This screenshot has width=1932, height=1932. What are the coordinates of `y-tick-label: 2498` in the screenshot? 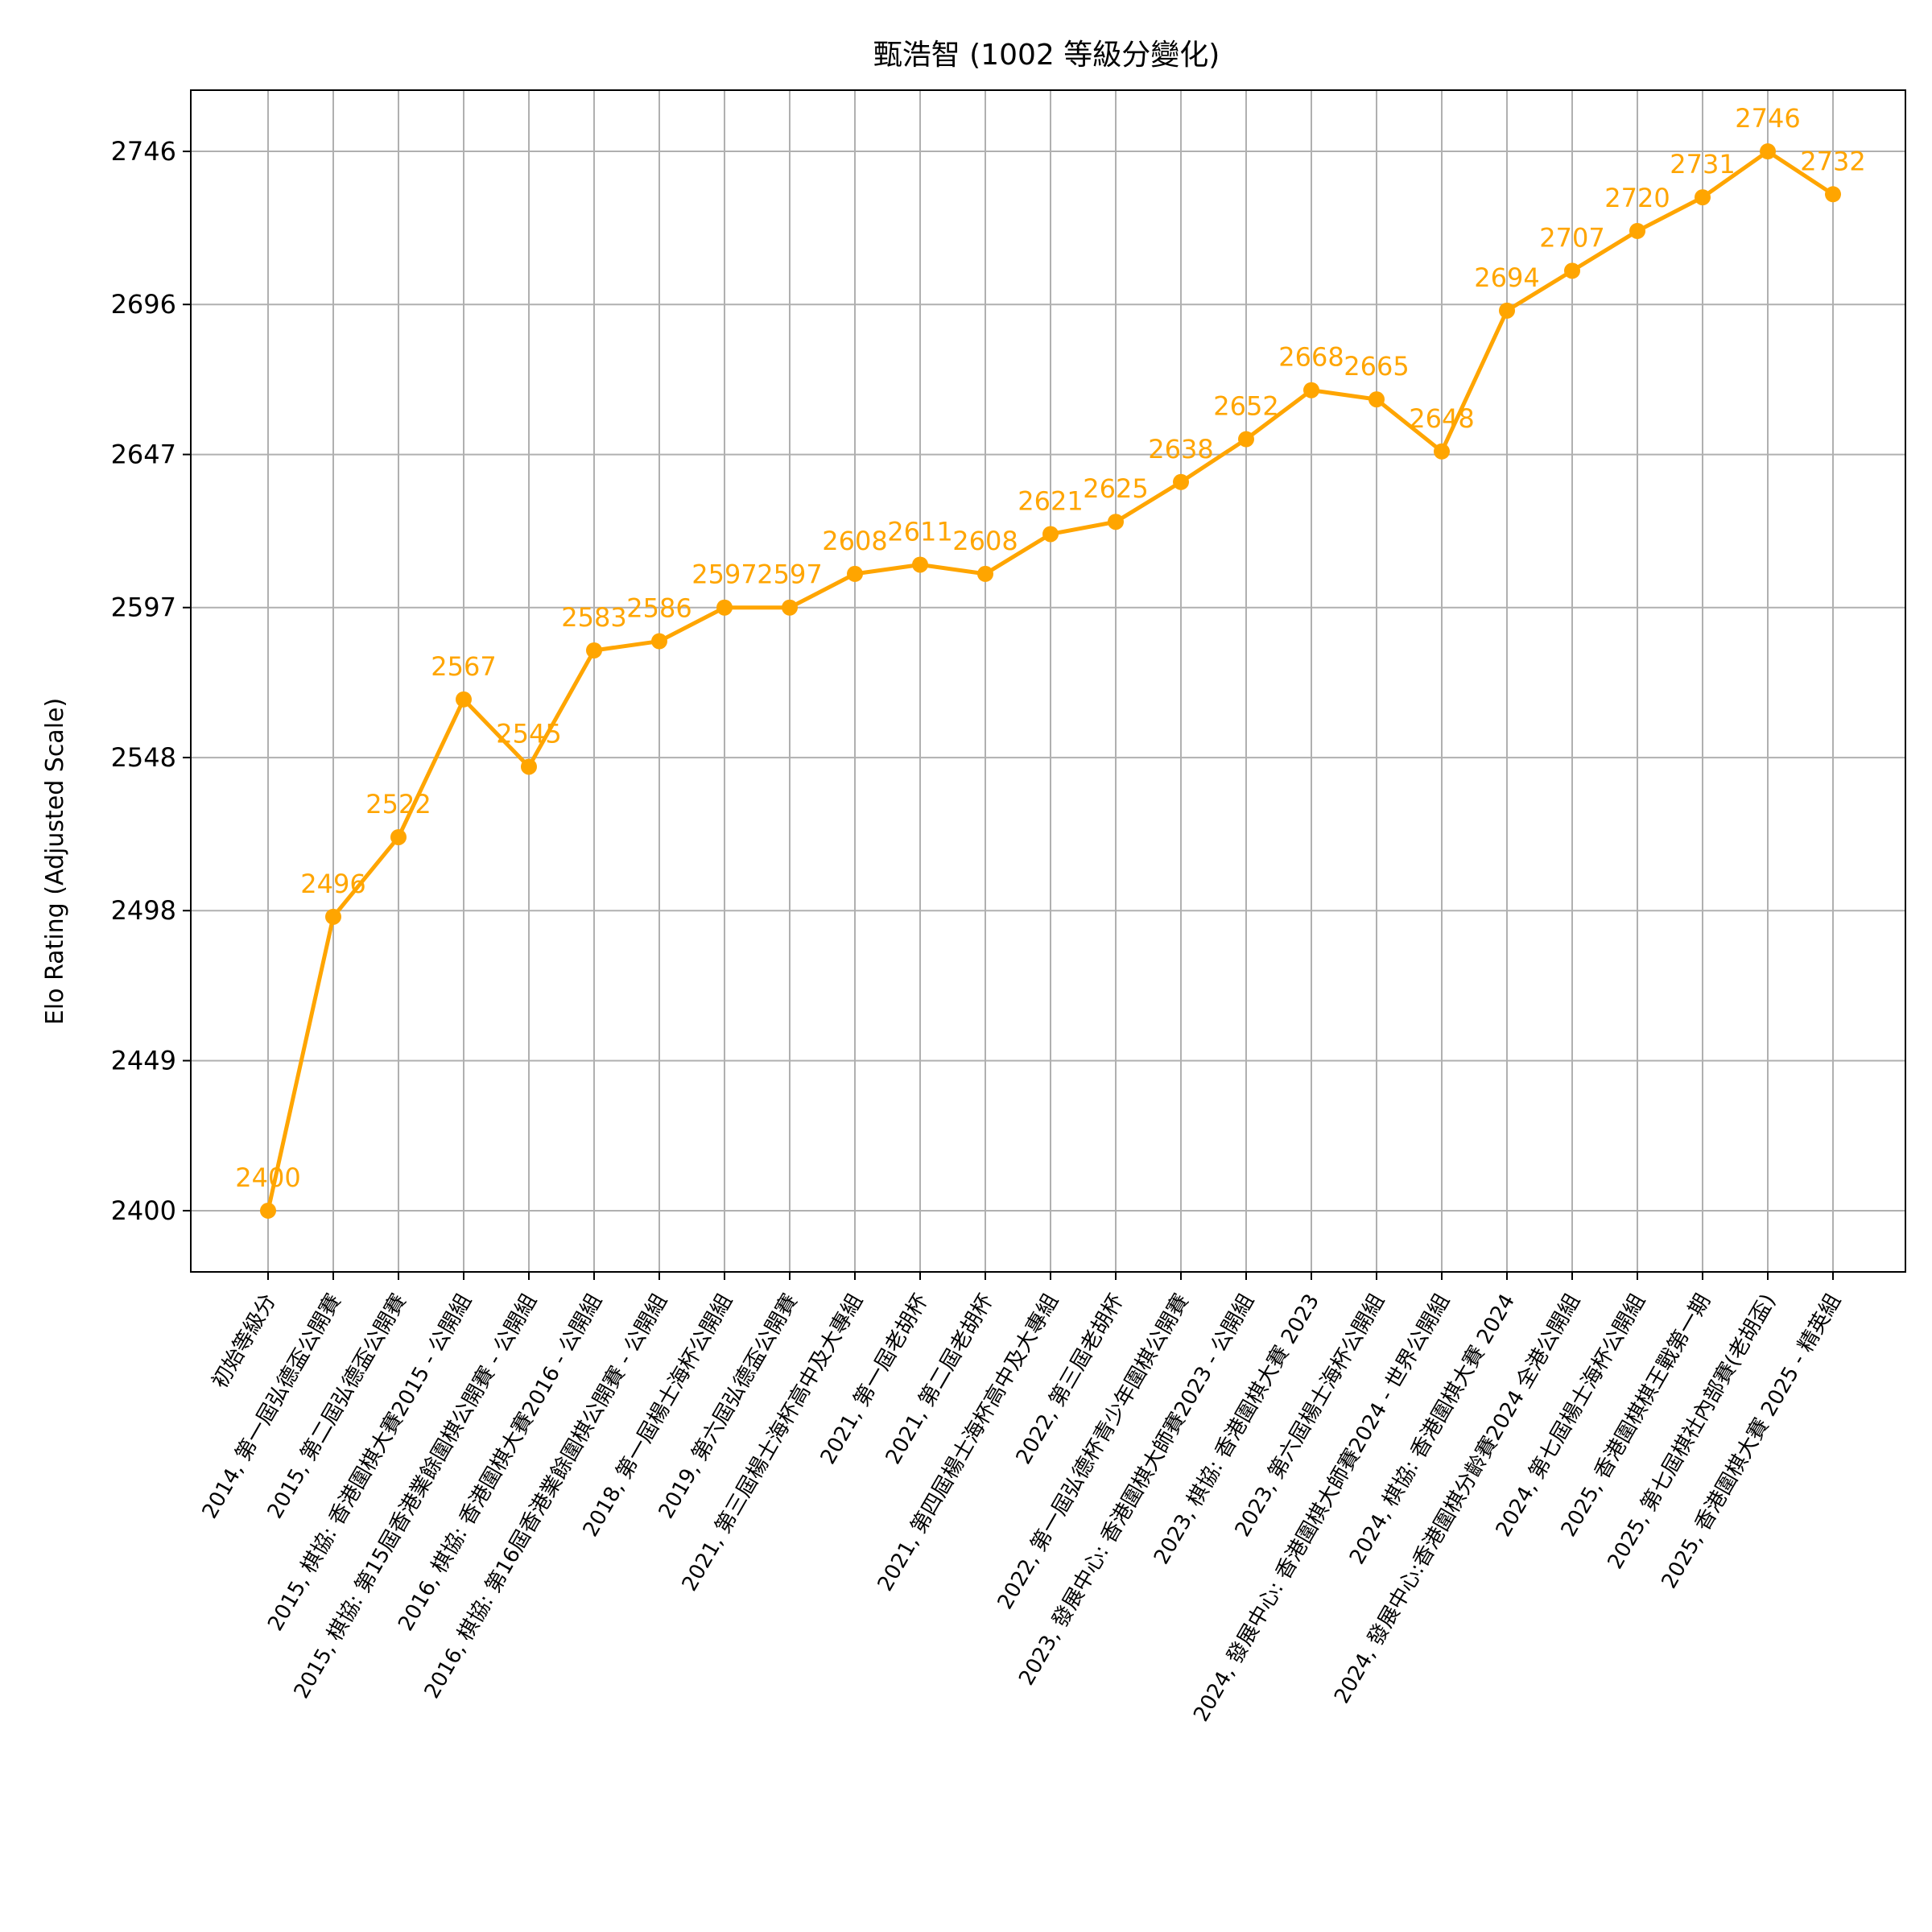 It's located at (143, 910).